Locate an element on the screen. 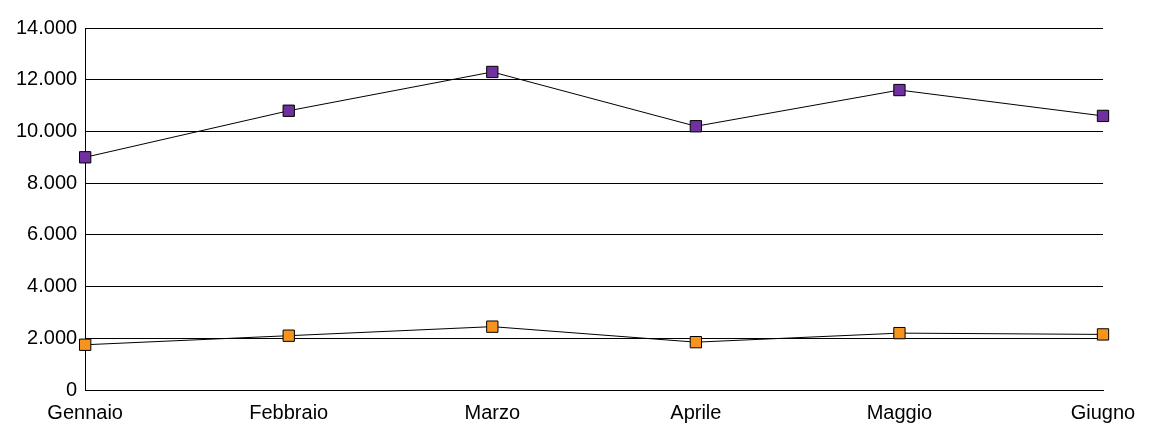 The width and height of the screenshot is (1151, 436). x-tick-label: Gennaio is located at coordinates (85, 411).